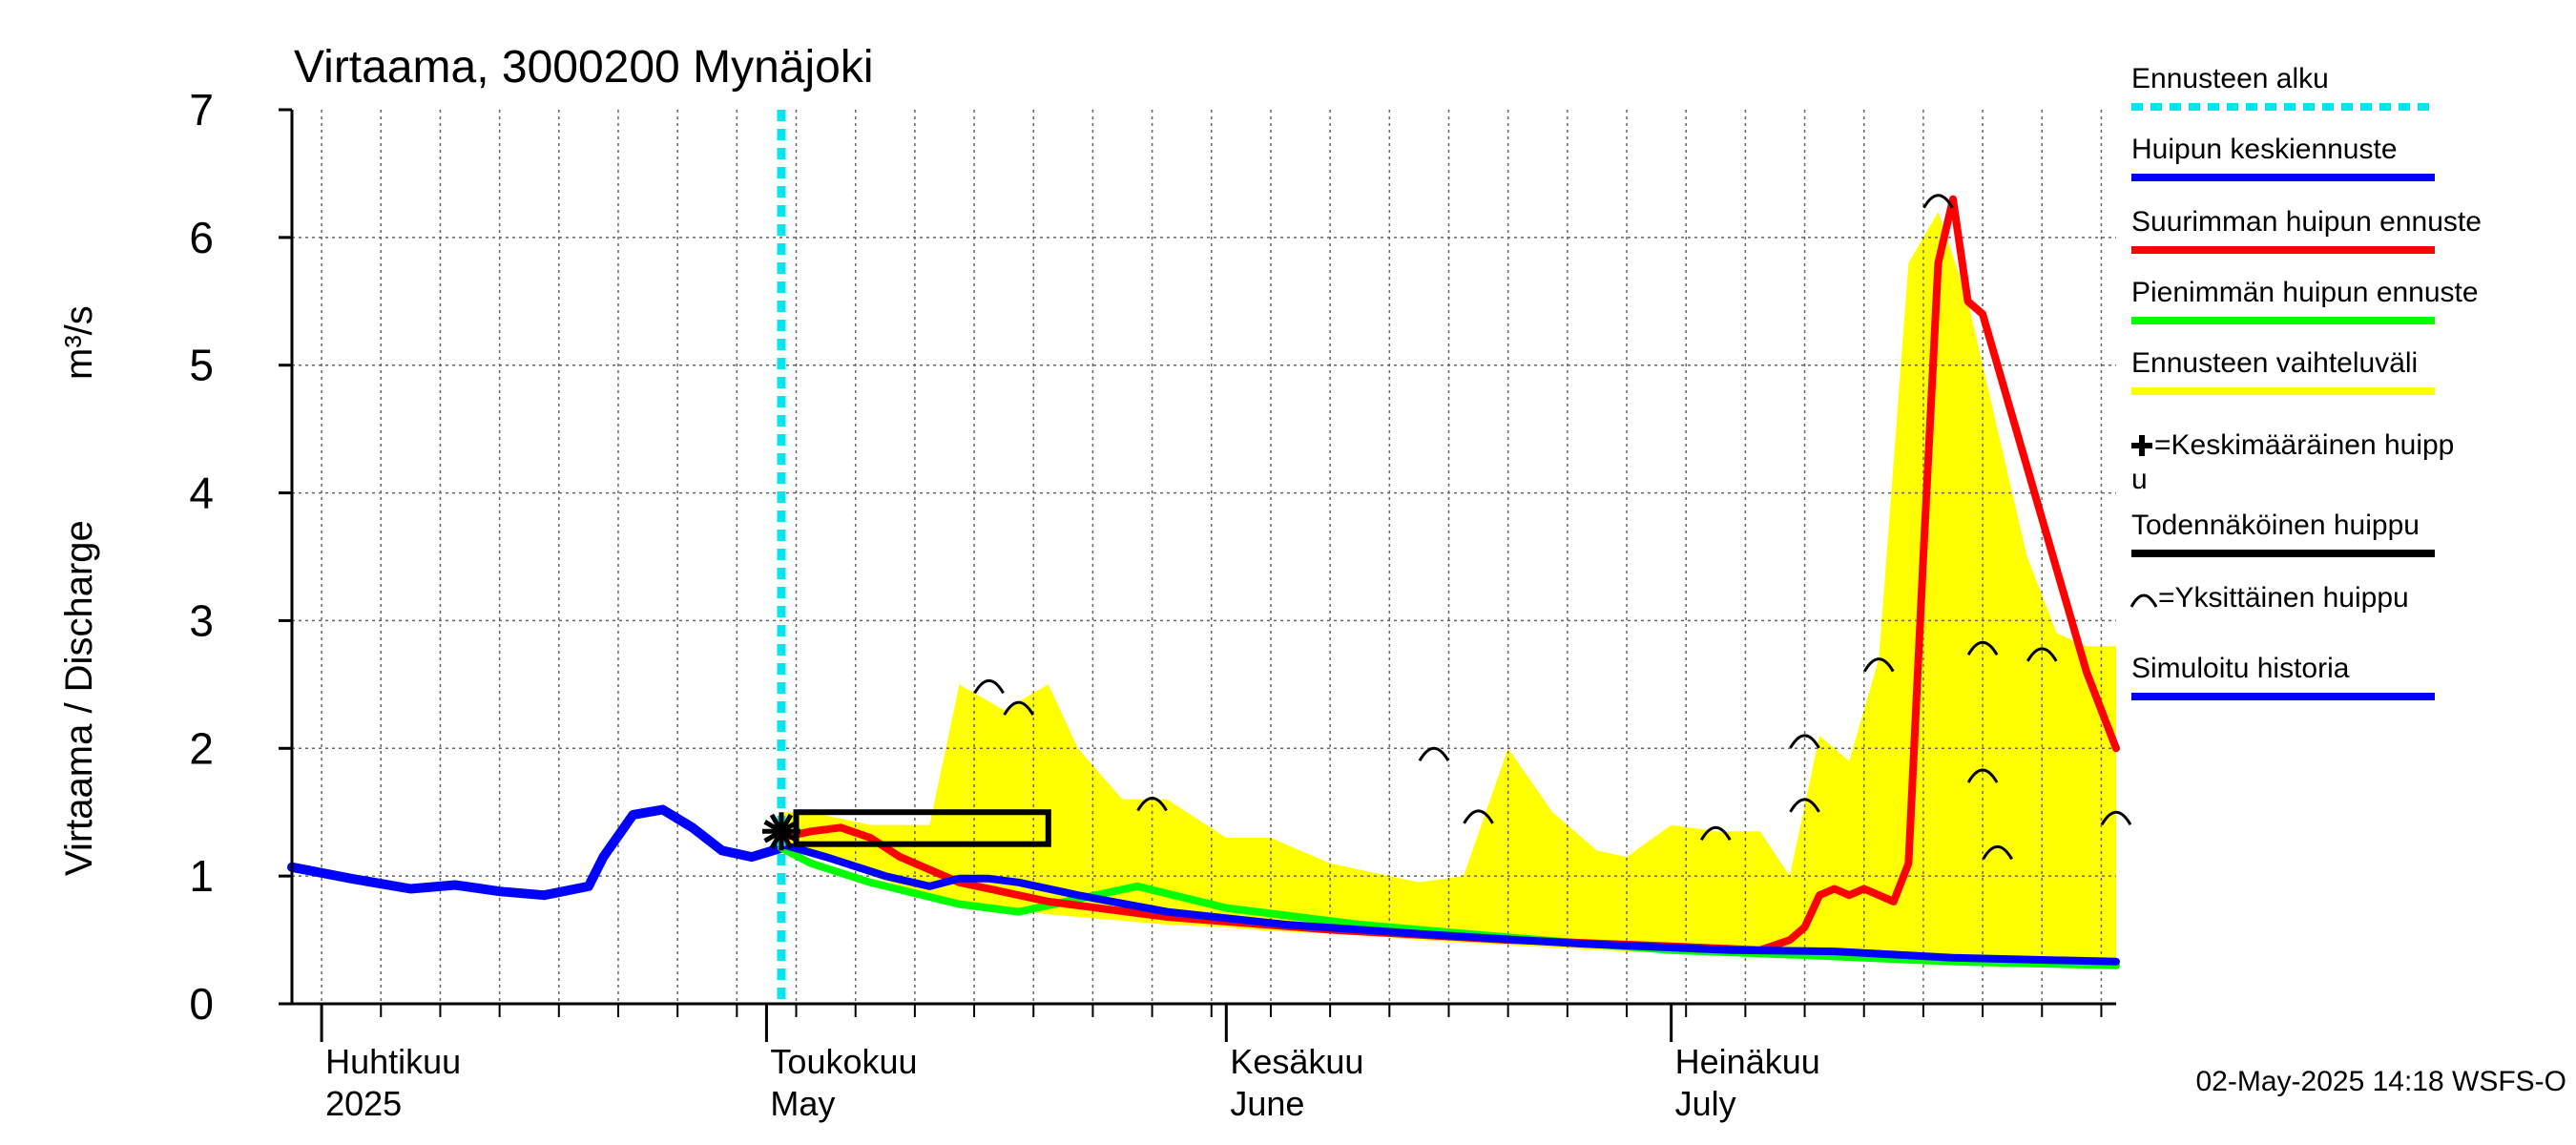 This screenshot has height=1145, width=2576. Describe the element at coordinates (843, 1061) in the screenshot. I see `month-label: Toukokuu` at that location.